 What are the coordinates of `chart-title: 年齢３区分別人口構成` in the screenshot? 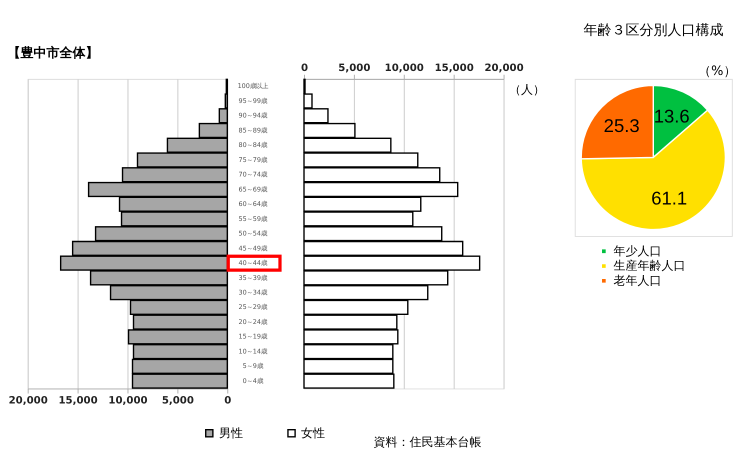 It's located at (653, 30).